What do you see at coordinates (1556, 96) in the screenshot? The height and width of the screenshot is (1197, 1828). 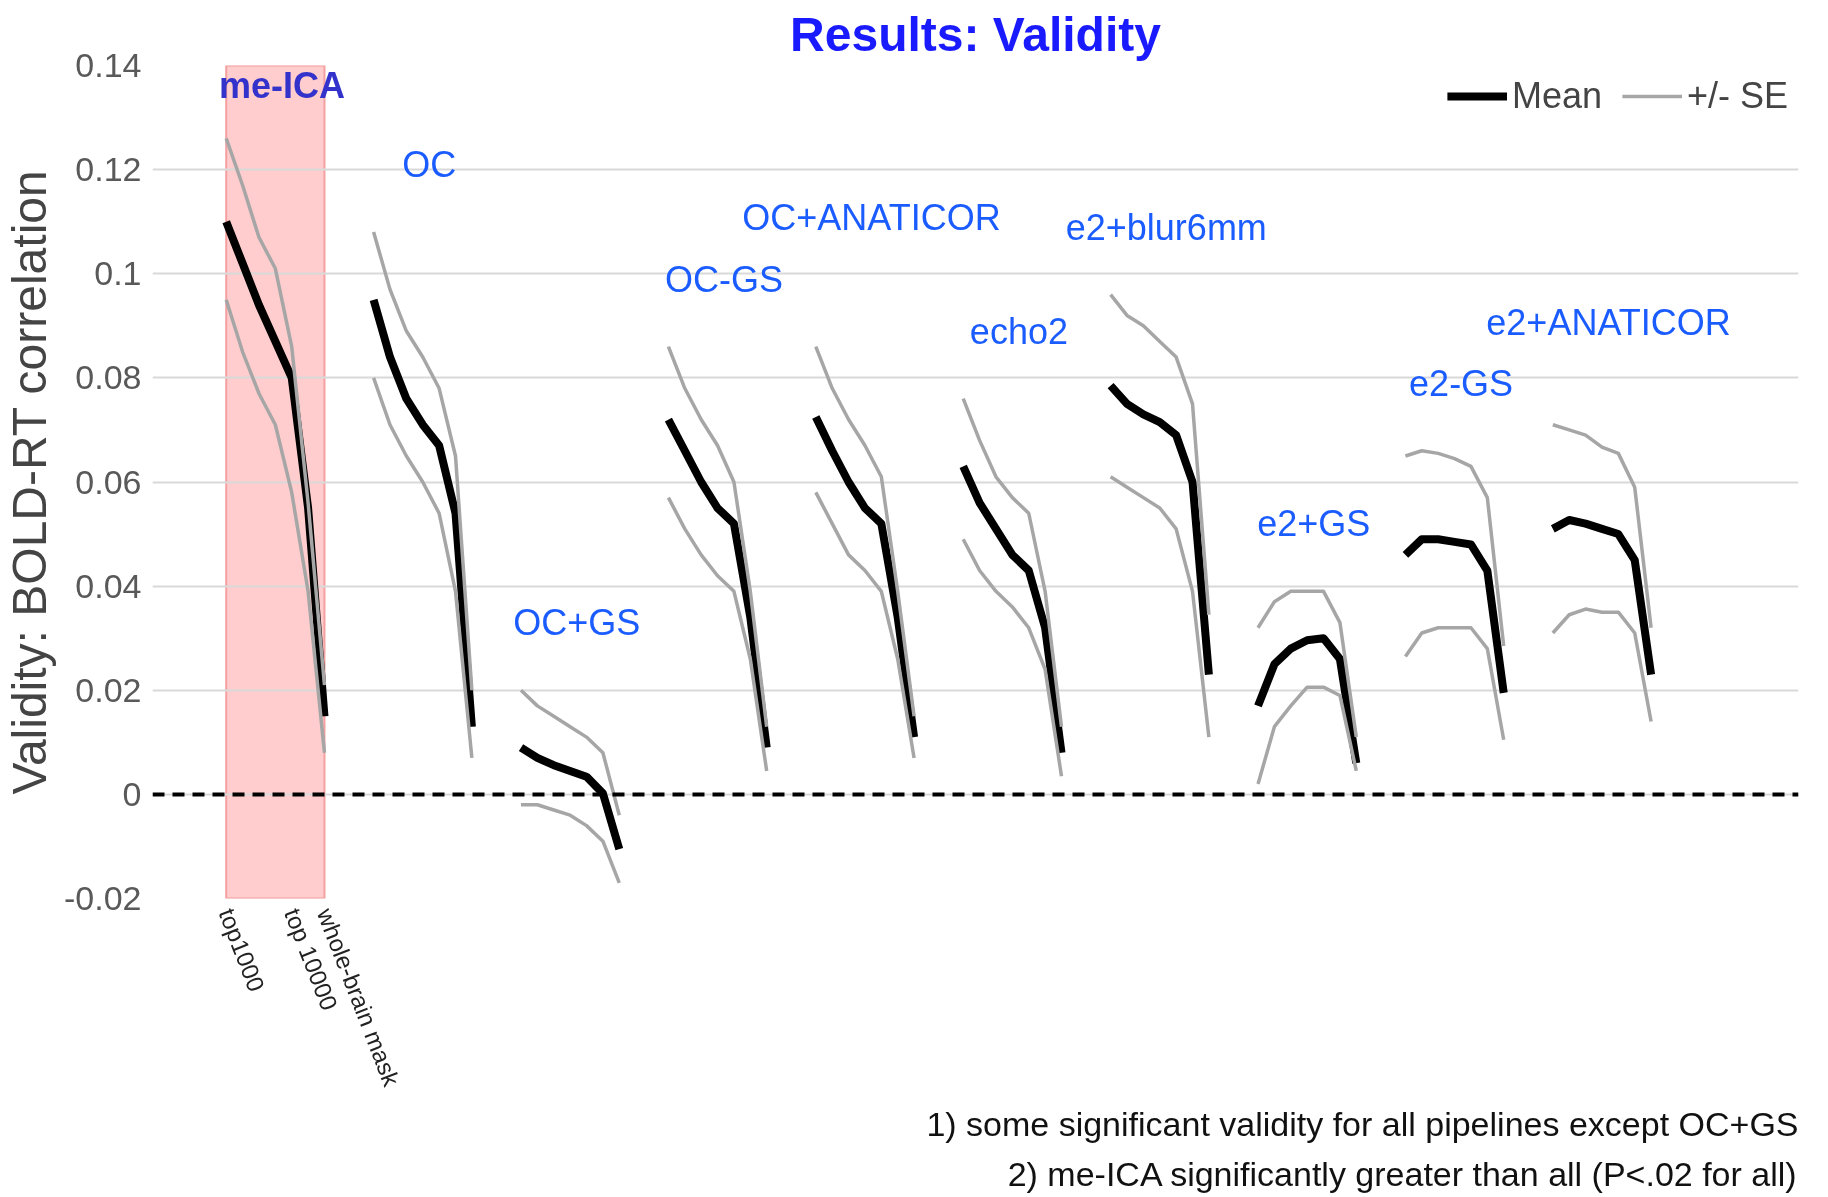 I see `legend-label: Mean` at bounding box center [1556, 96].